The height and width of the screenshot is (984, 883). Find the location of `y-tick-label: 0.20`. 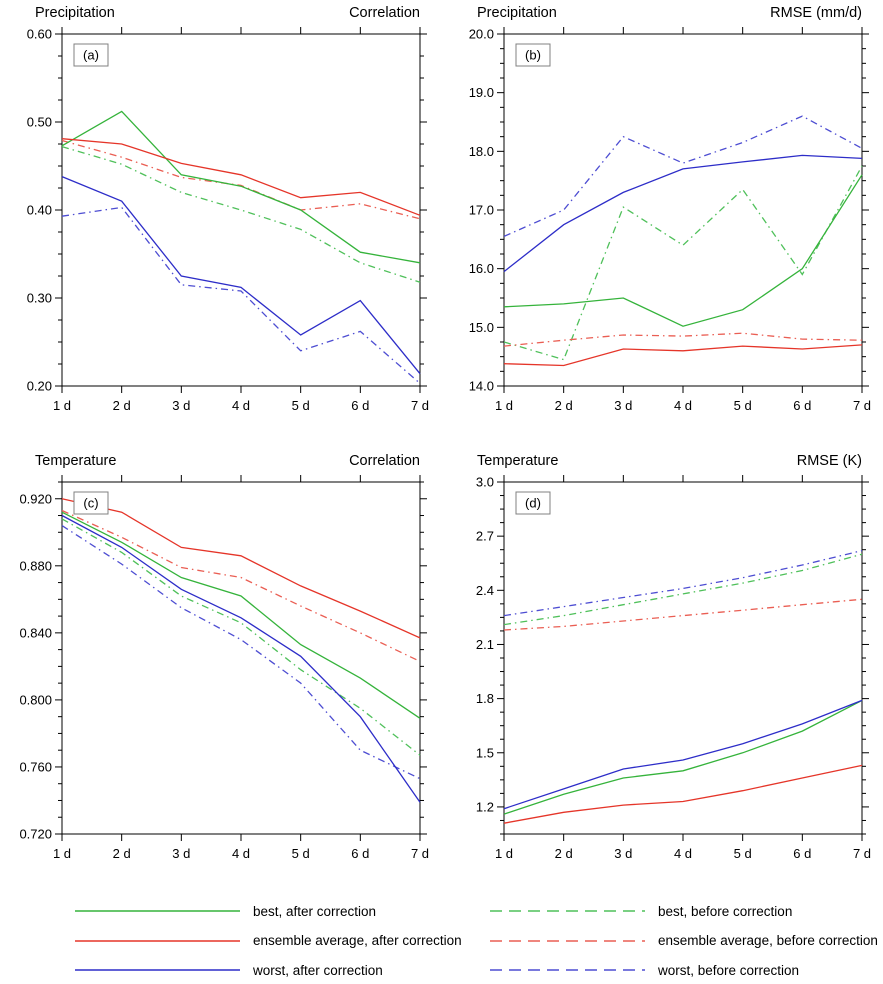

y-tick-label: 0.20 is located at coordinates (39, 386).